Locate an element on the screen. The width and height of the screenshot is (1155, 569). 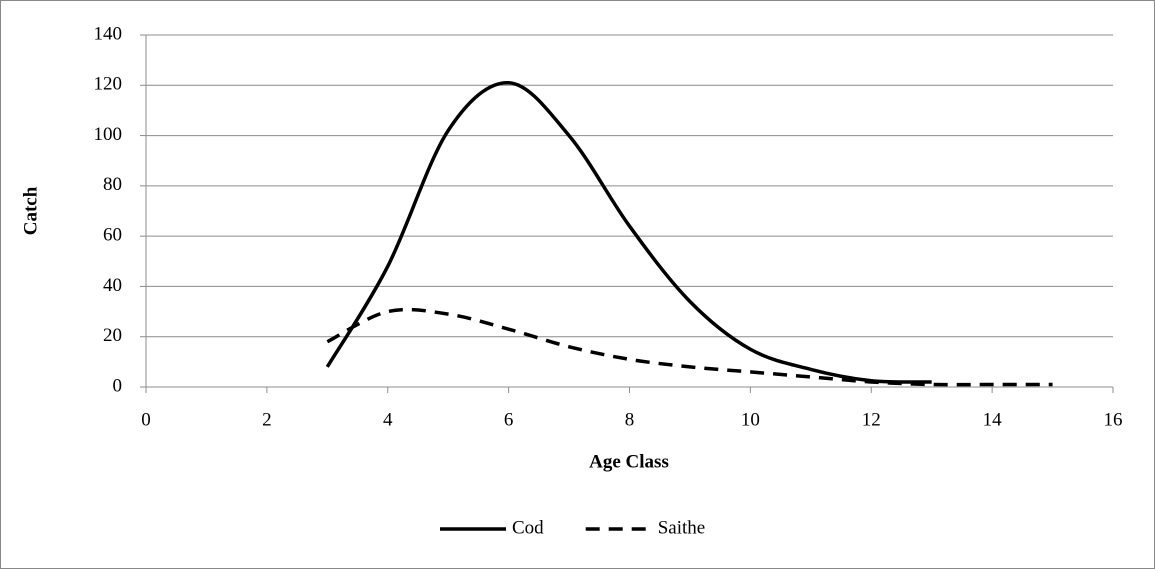
y-axis-title: Catch is located at coordinates (30, 210).